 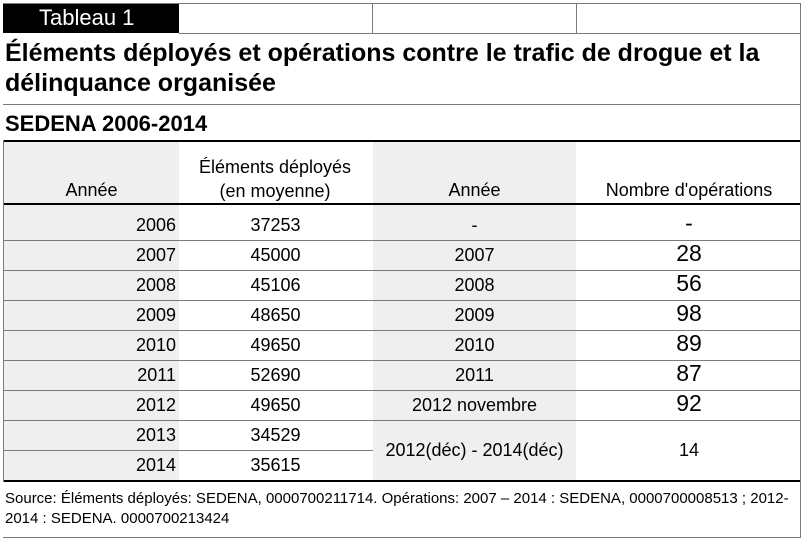 What do you see at coordinates (474, 190) in the screenshot?
I see `header-annee-operations: Année` at bounding box center [474, 190].